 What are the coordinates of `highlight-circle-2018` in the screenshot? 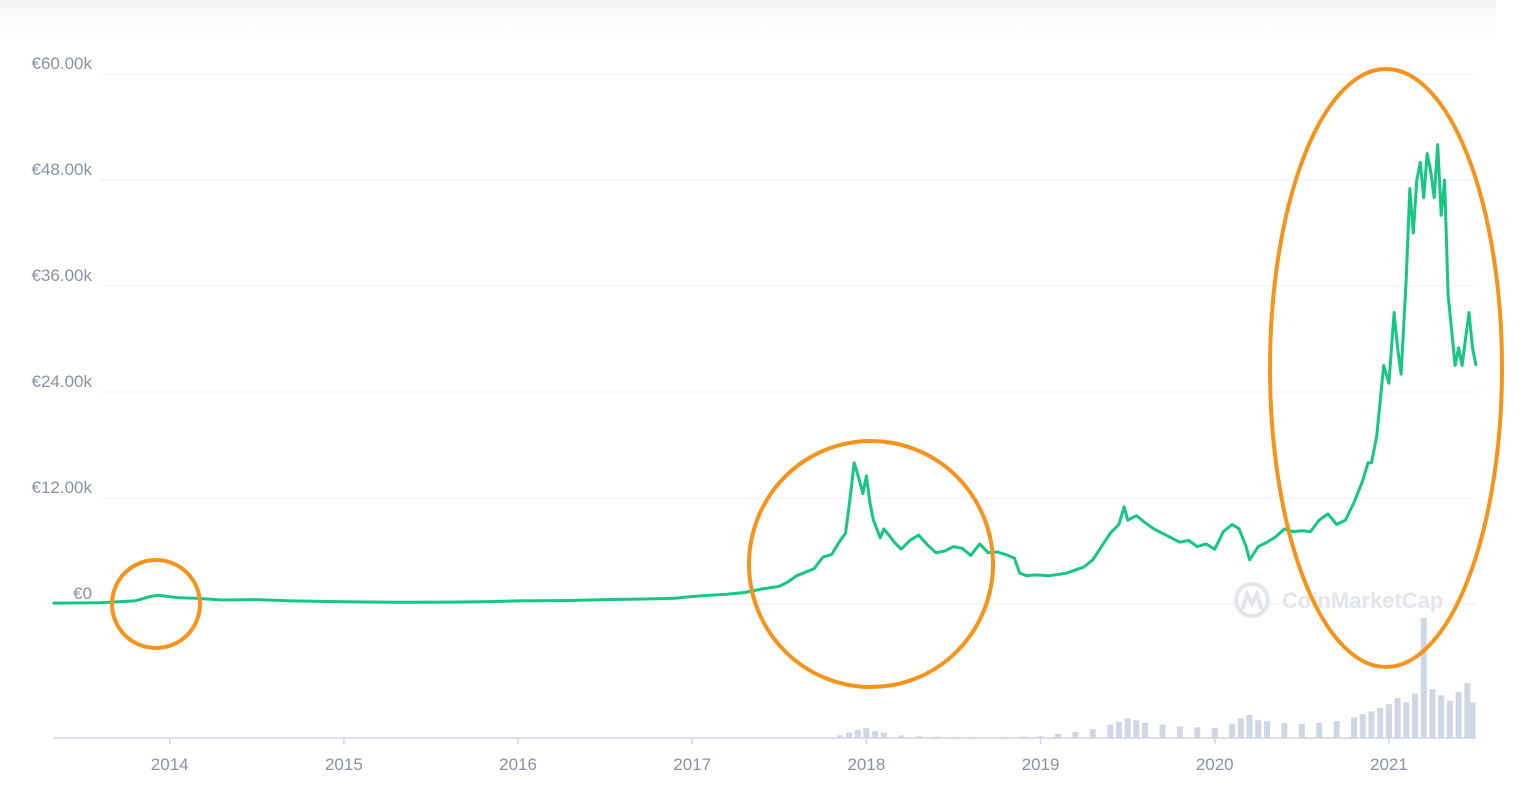 It's located at (871, 564).